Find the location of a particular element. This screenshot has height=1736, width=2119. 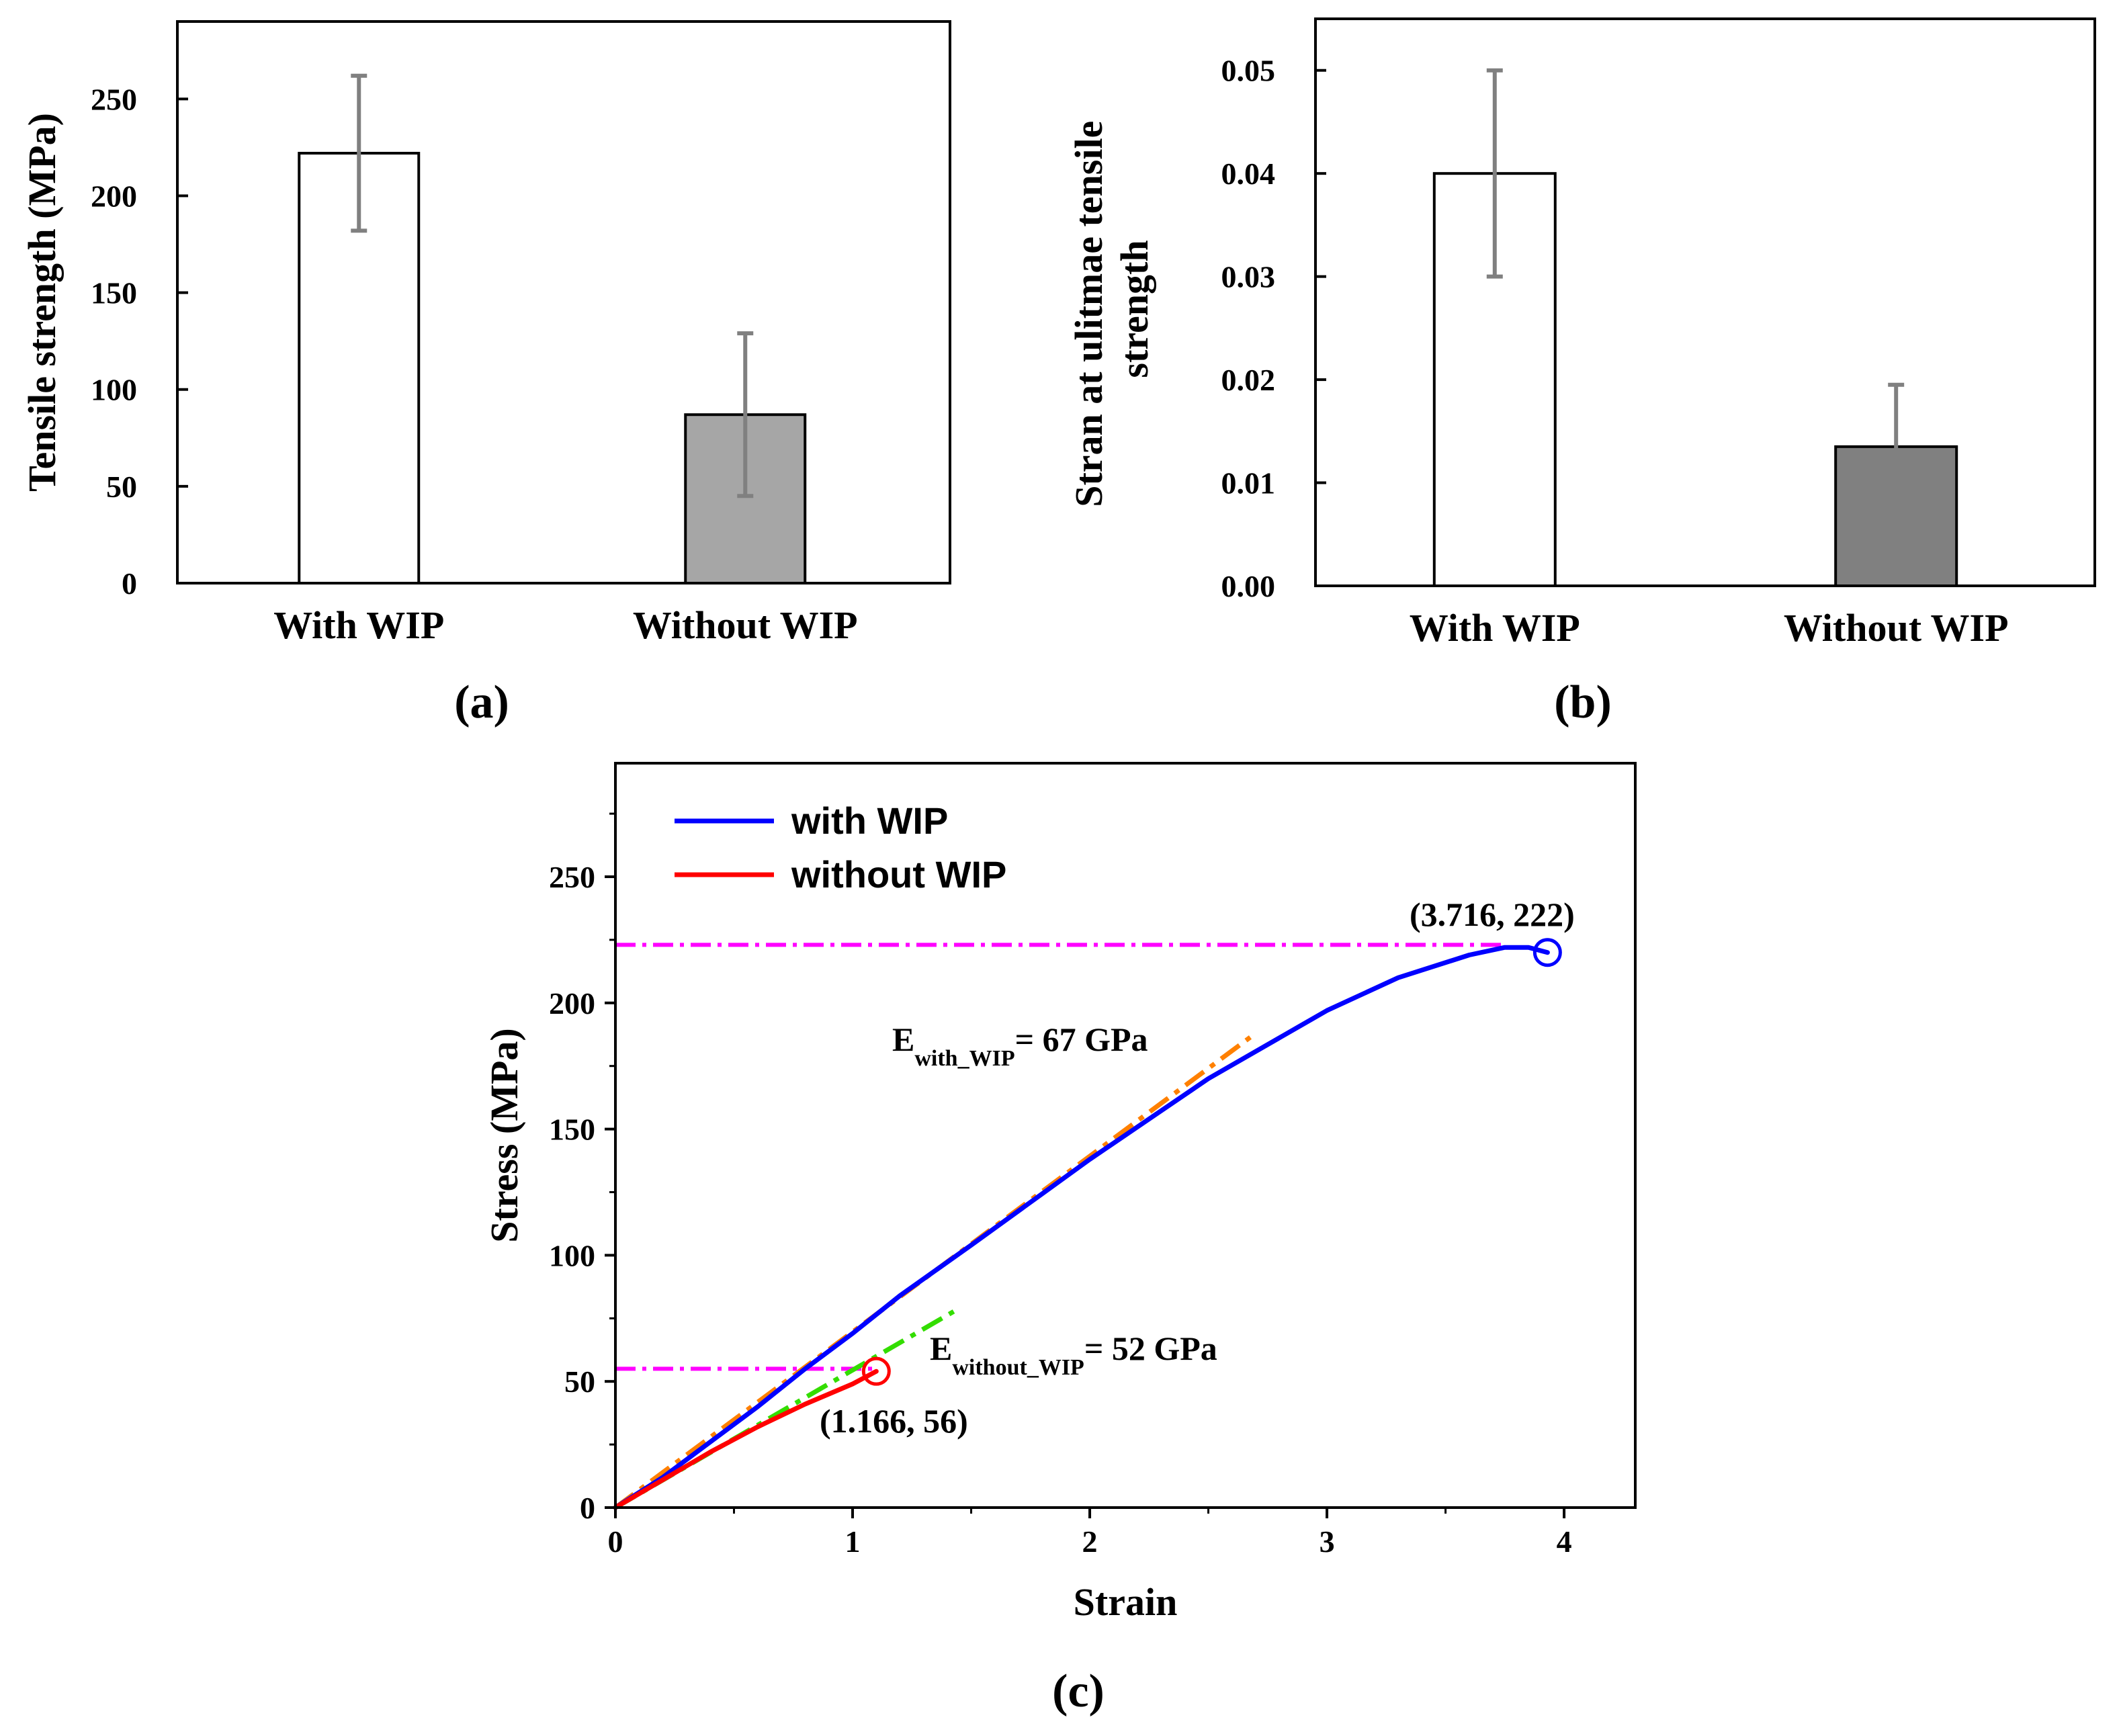

a-y-tick-label-0: 0 is located at coordinates (129, 583).